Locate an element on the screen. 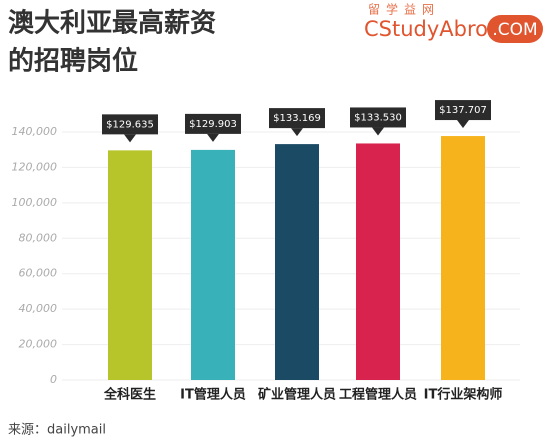 The width and height of the screenshot is (546, 448). value-label: $129.903 is located at coordinates (213, 124).